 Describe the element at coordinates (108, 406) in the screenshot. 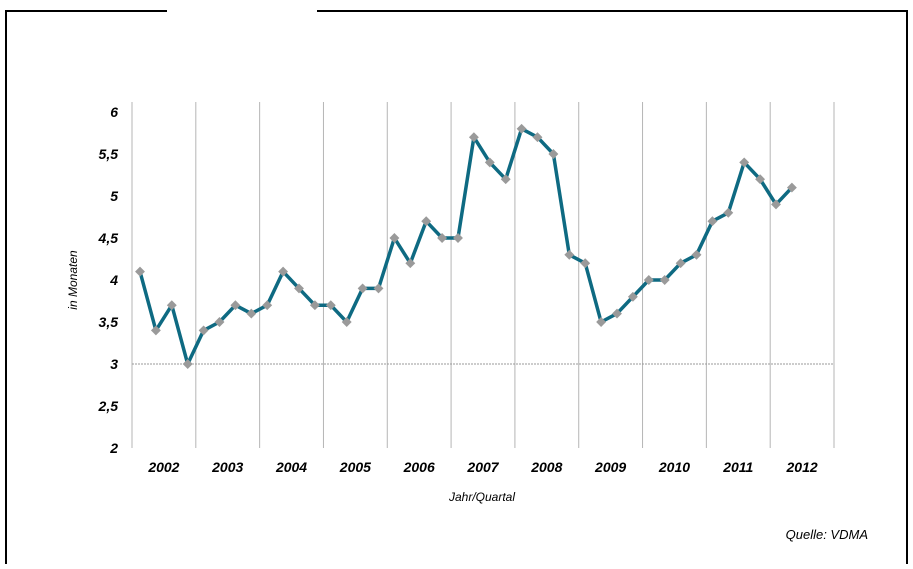

I see `y-tick-label: 2,5` at that location.